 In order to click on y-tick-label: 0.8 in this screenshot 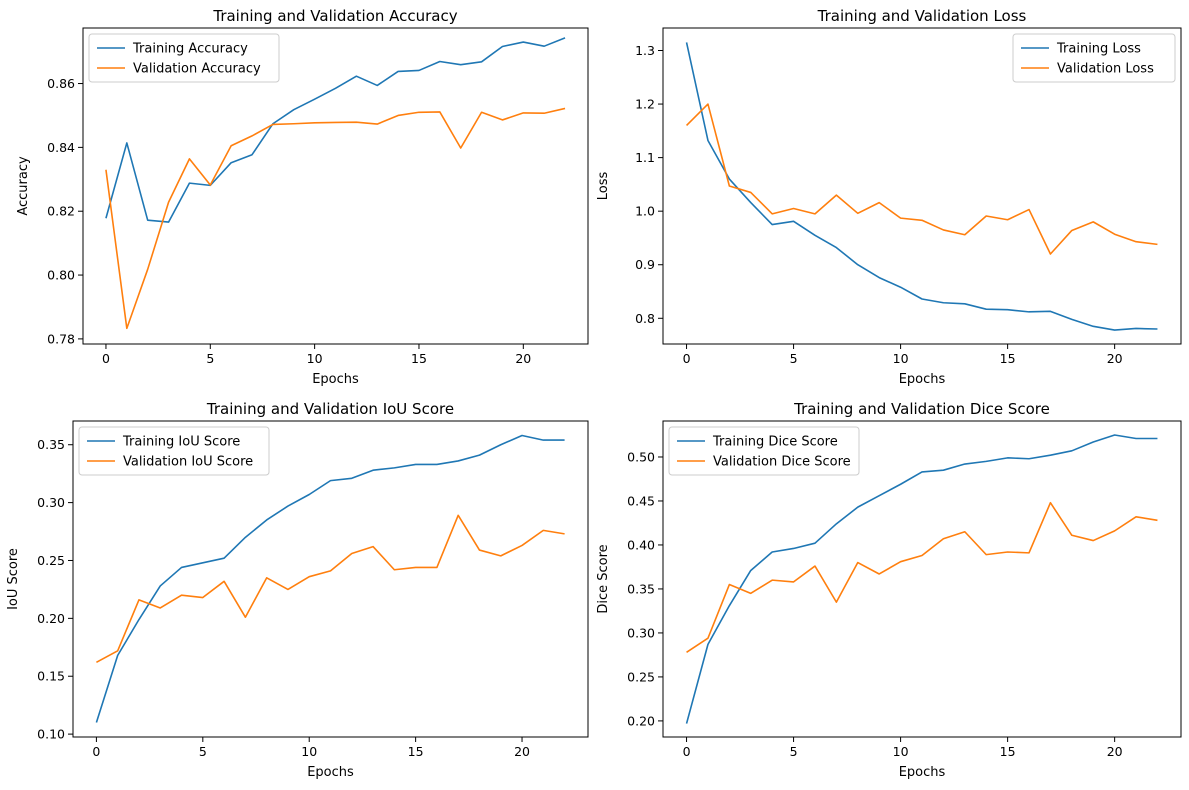, I will do `click(645, 318)`.